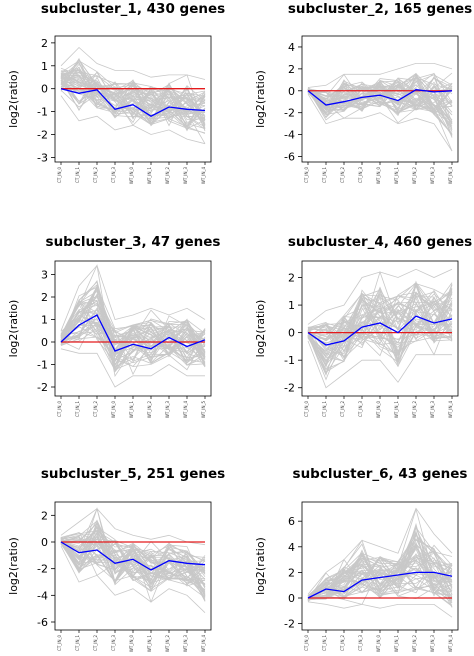  I want to click on y-tick-label: -1, so click(289, 360).